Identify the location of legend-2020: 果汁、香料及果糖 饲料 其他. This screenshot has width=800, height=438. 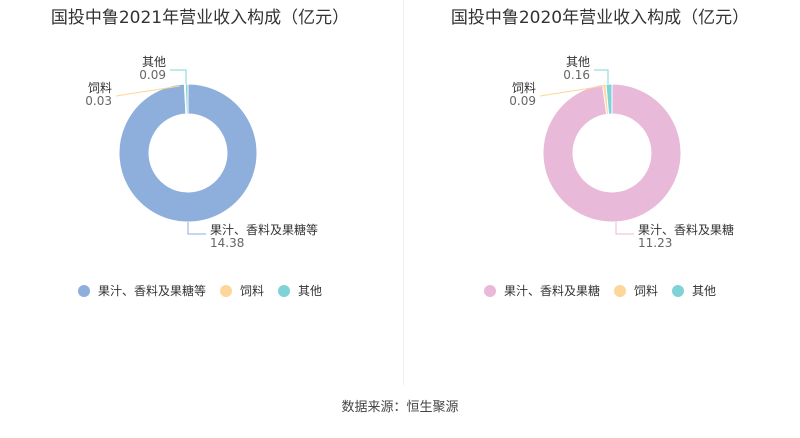
(600, 290).